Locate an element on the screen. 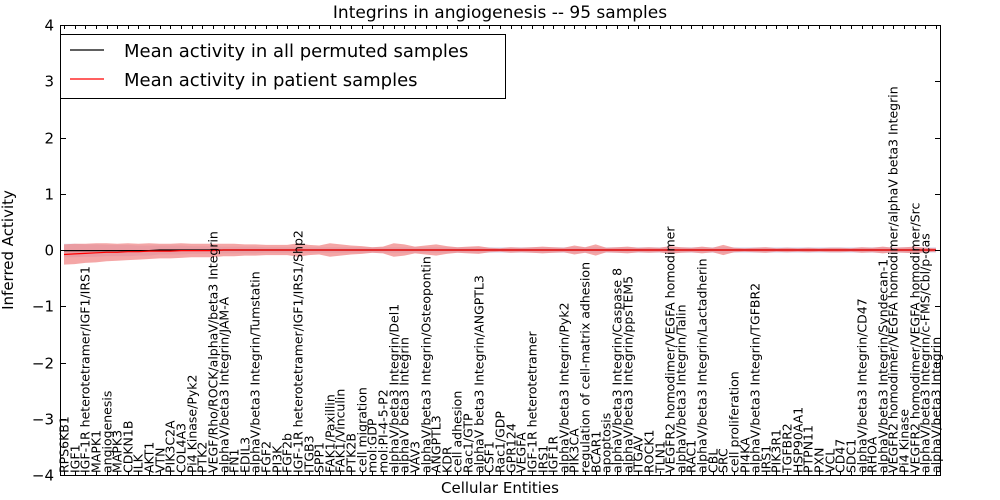 This screenshot has height=500, width=1000. chart-title: Integrins in angiogenesis -- 95 samples is located at coordinates (500, 13).